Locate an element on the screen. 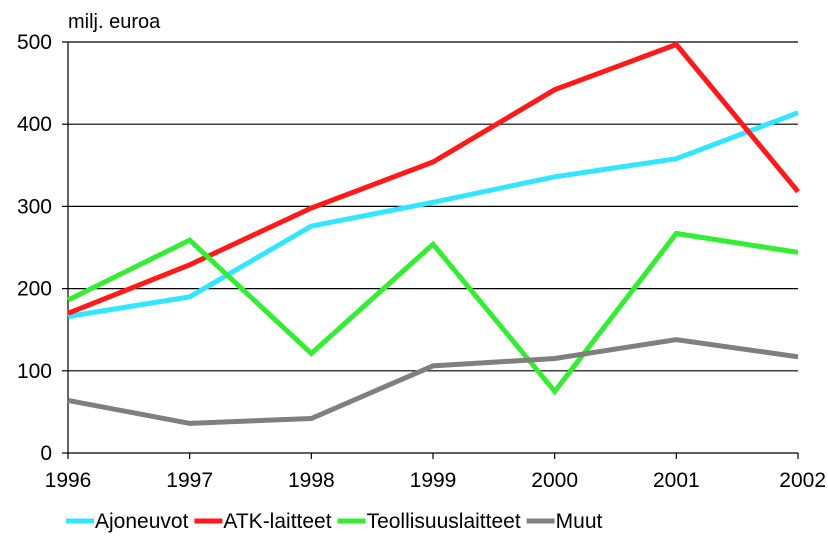  x-tick-label-1996: 1996 is located at coordinates (68, 480).